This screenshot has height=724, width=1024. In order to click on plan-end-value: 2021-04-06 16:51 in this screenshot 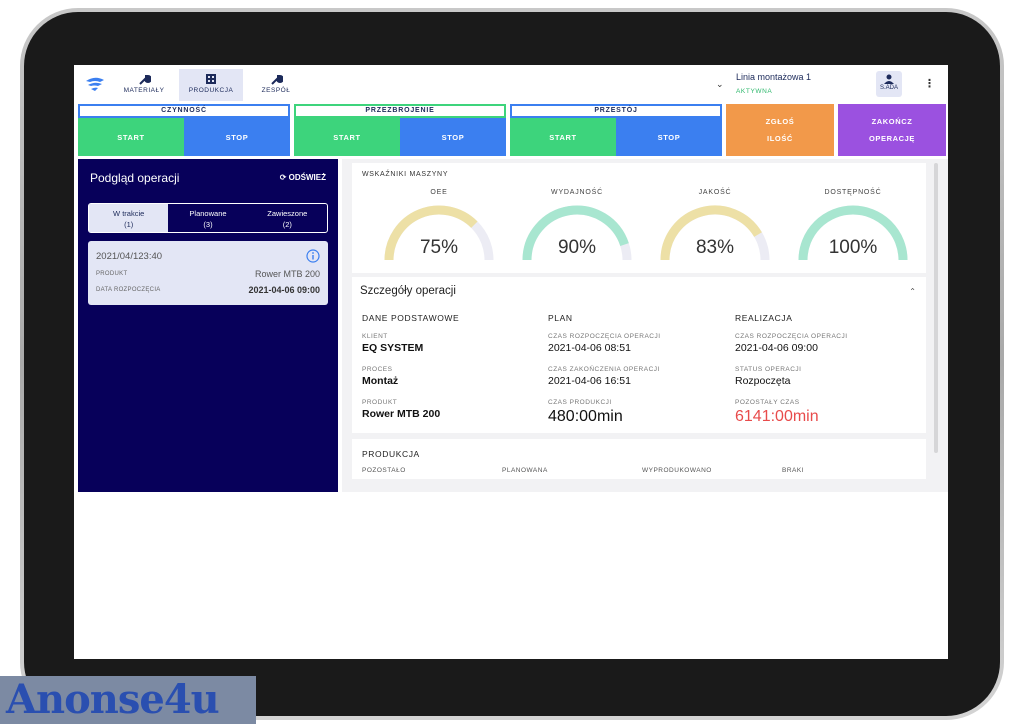, I will do `click(589, 381)`.